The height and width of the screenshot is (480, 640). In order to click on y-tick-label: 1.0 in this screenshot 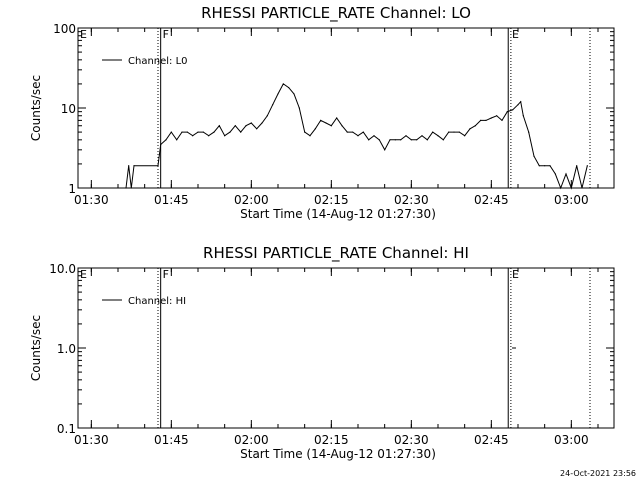, I will do `click(66, 349)`.